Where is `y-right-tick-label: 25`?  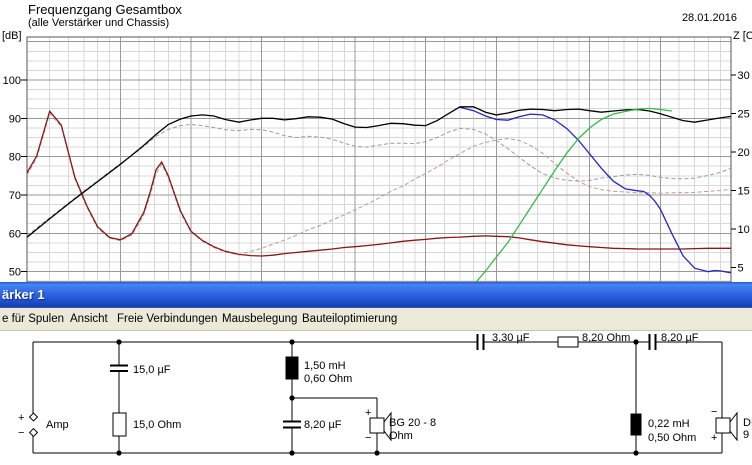
y-right-tick-label: 25 is located at coordinates (744, 115).